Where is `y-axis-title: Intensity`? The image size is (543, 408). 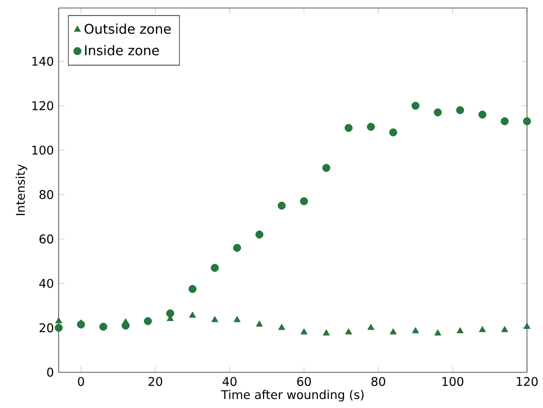 y-axis-title: Intensity is located at coordinates (22, 189).